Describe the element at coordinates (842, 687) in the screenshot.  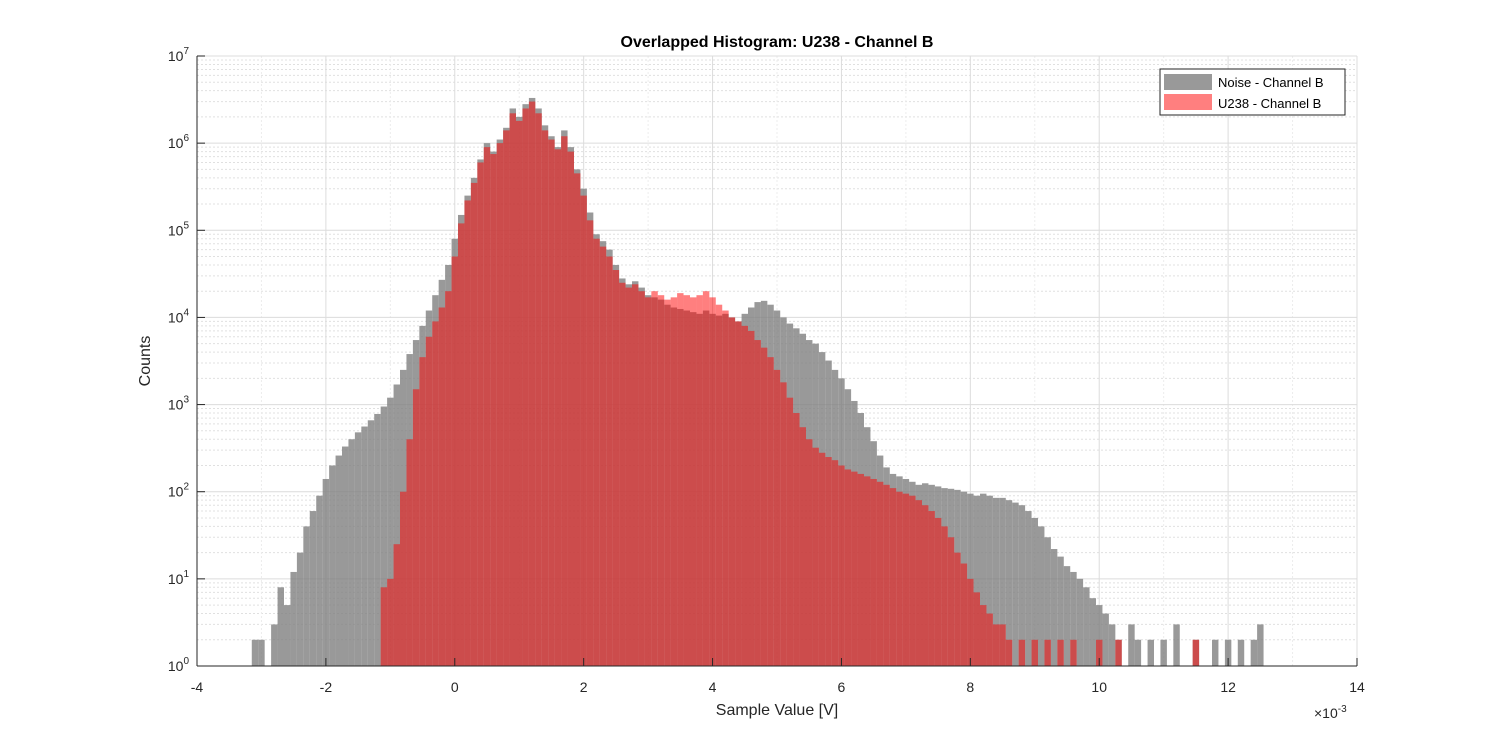
I see `x-tick-label: 6` at that location.